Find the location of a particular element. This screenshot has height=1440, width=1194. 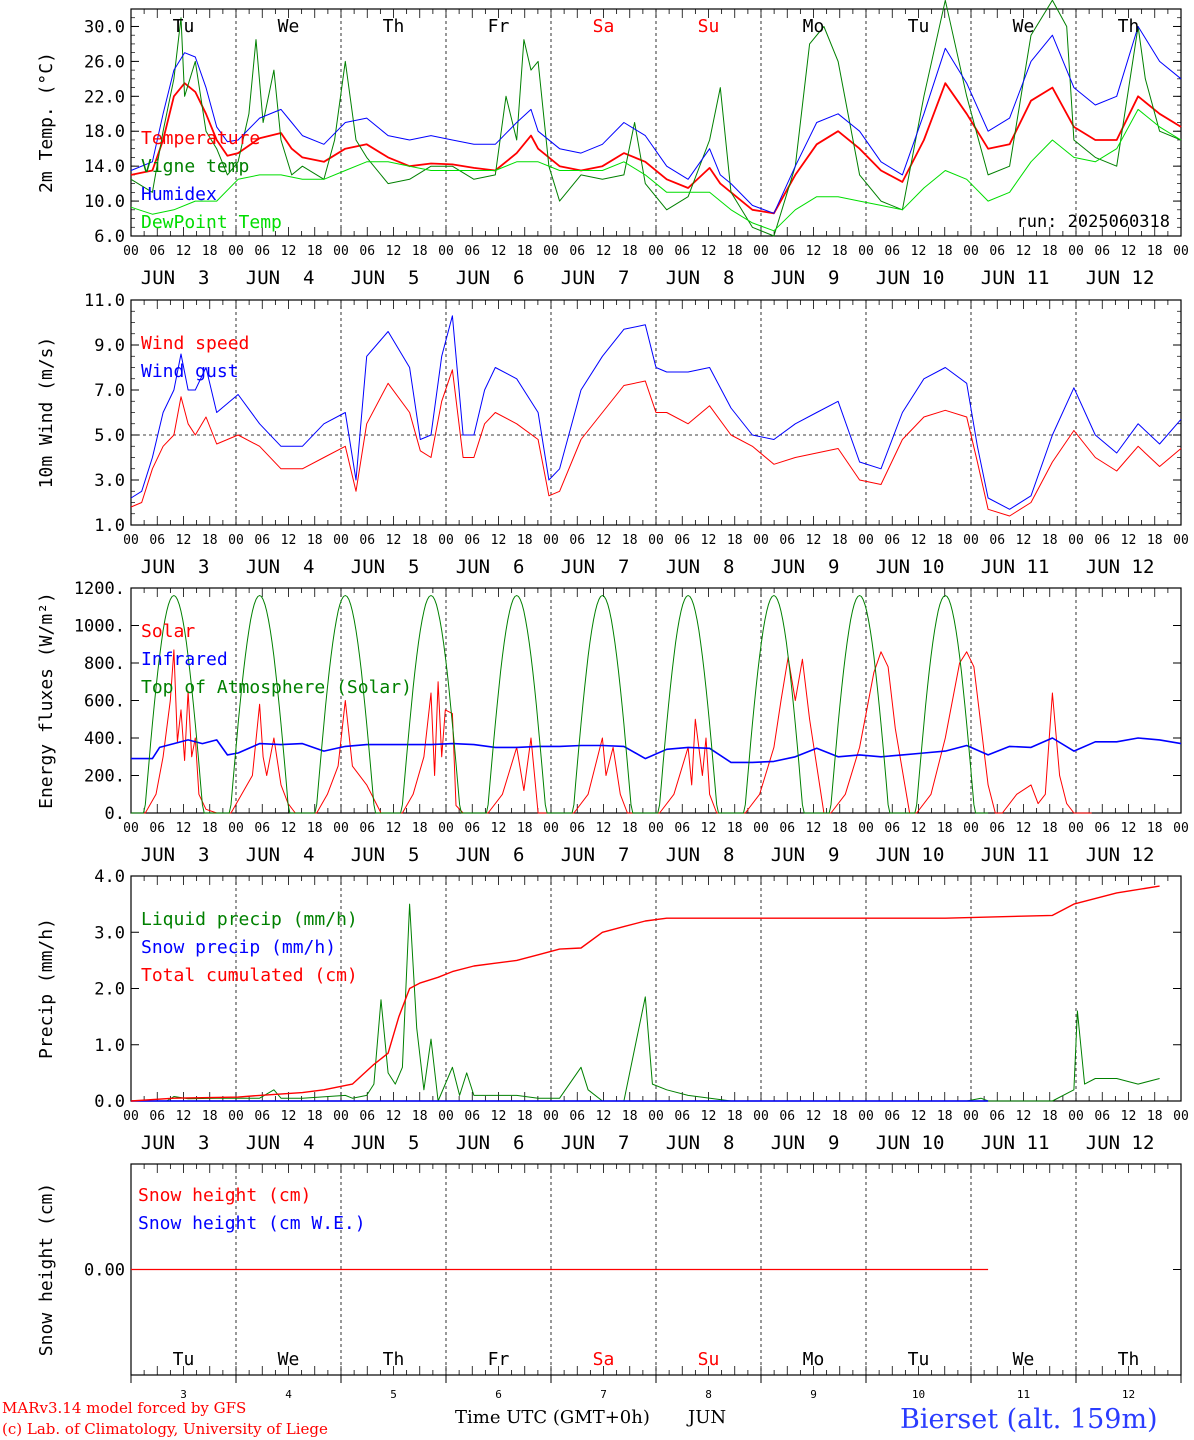

day-number: 7 is located at coordinates (603, 1394).